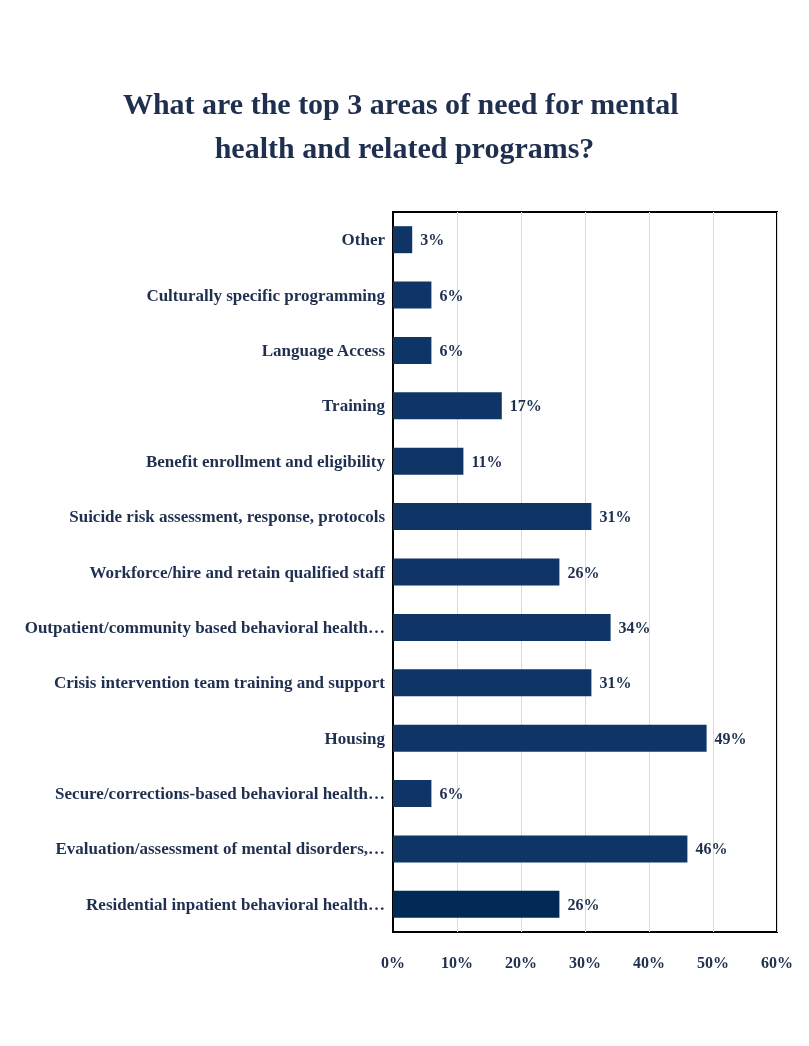  Describe the element at coordinates (323, 350) in the screenshot. I see `y-tick-label: Language Access` at that location.